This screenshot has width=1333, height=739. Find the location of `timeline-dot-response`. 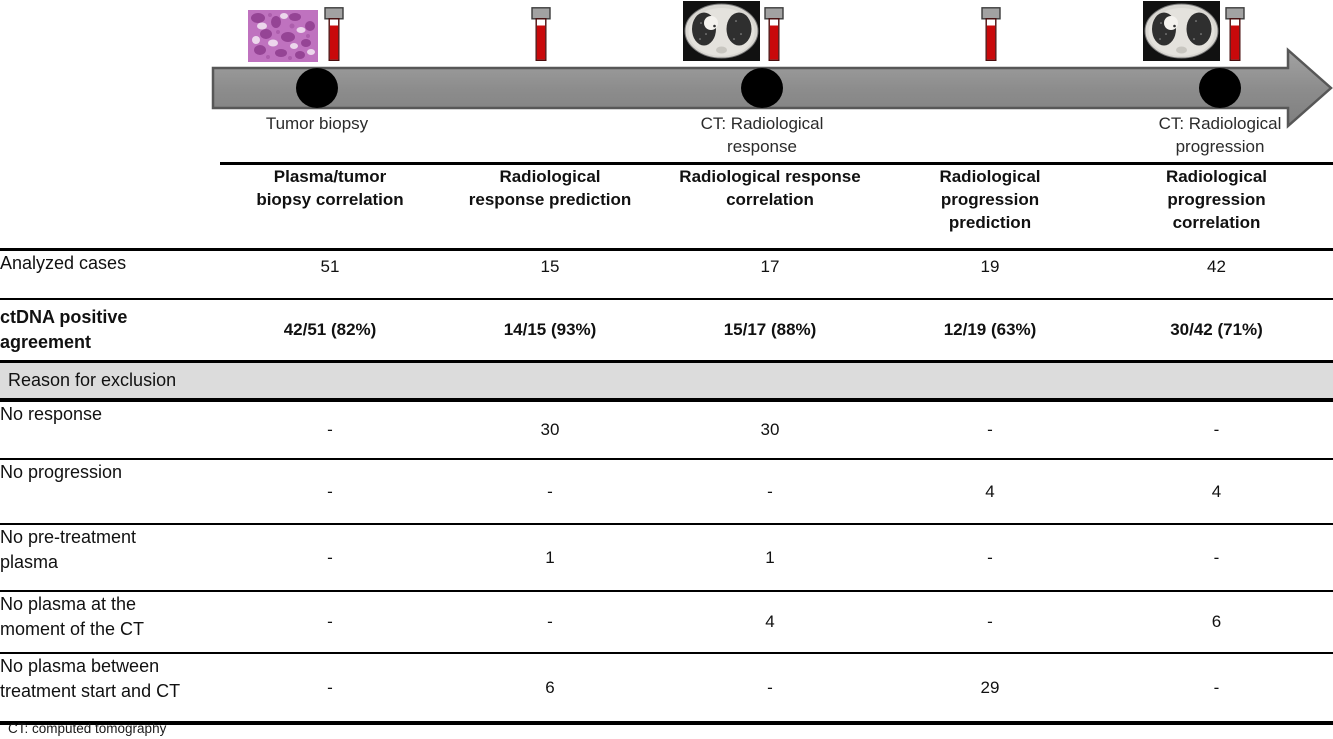

timeline-dot-response is located at coordinates (762, 88).